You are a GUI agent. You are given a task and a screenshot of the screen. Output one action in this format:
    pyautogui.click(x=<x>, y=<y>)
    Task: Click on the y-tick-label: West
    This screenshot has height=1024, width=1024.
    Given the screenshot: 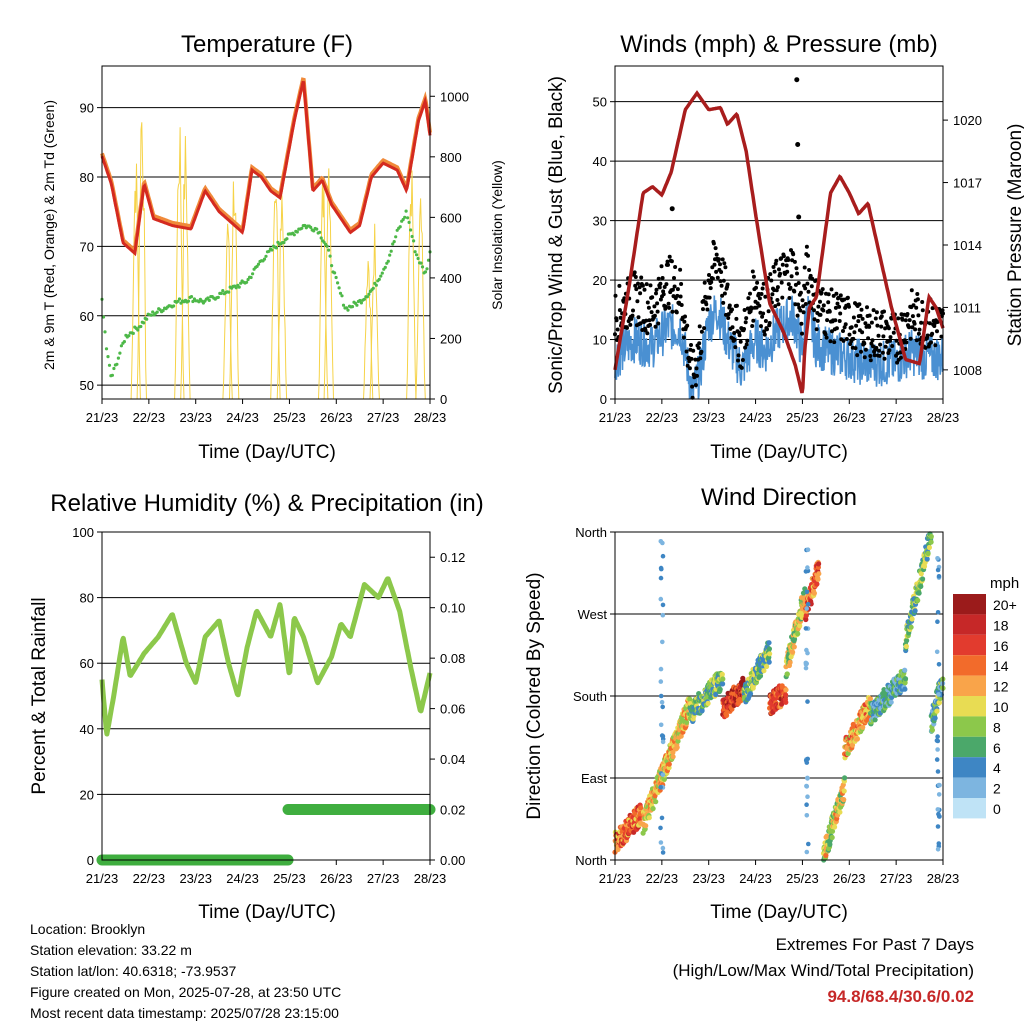 What is the action you would take?
    pyautogui.click(x=593, y=614)
    